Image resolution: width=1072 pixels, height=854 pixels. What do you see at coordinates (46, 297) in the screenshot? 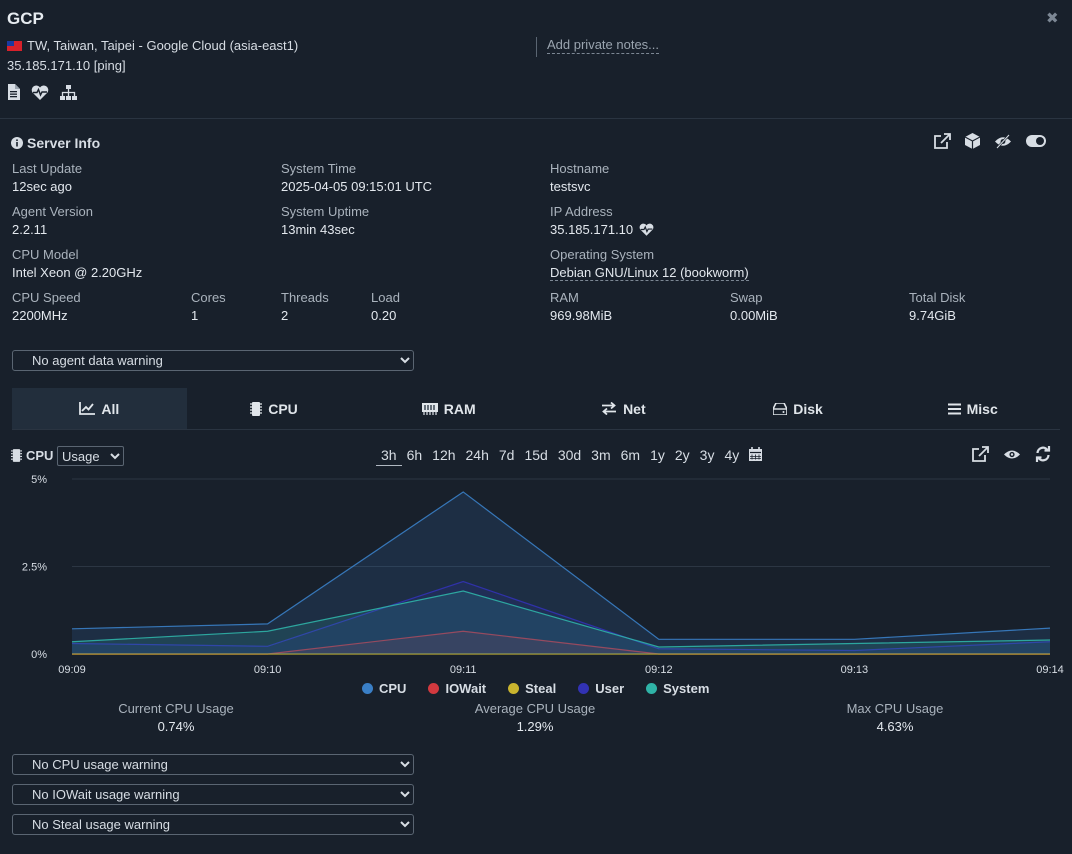
I see `field-label: CPU Speed` at bounding box center [46, 297].